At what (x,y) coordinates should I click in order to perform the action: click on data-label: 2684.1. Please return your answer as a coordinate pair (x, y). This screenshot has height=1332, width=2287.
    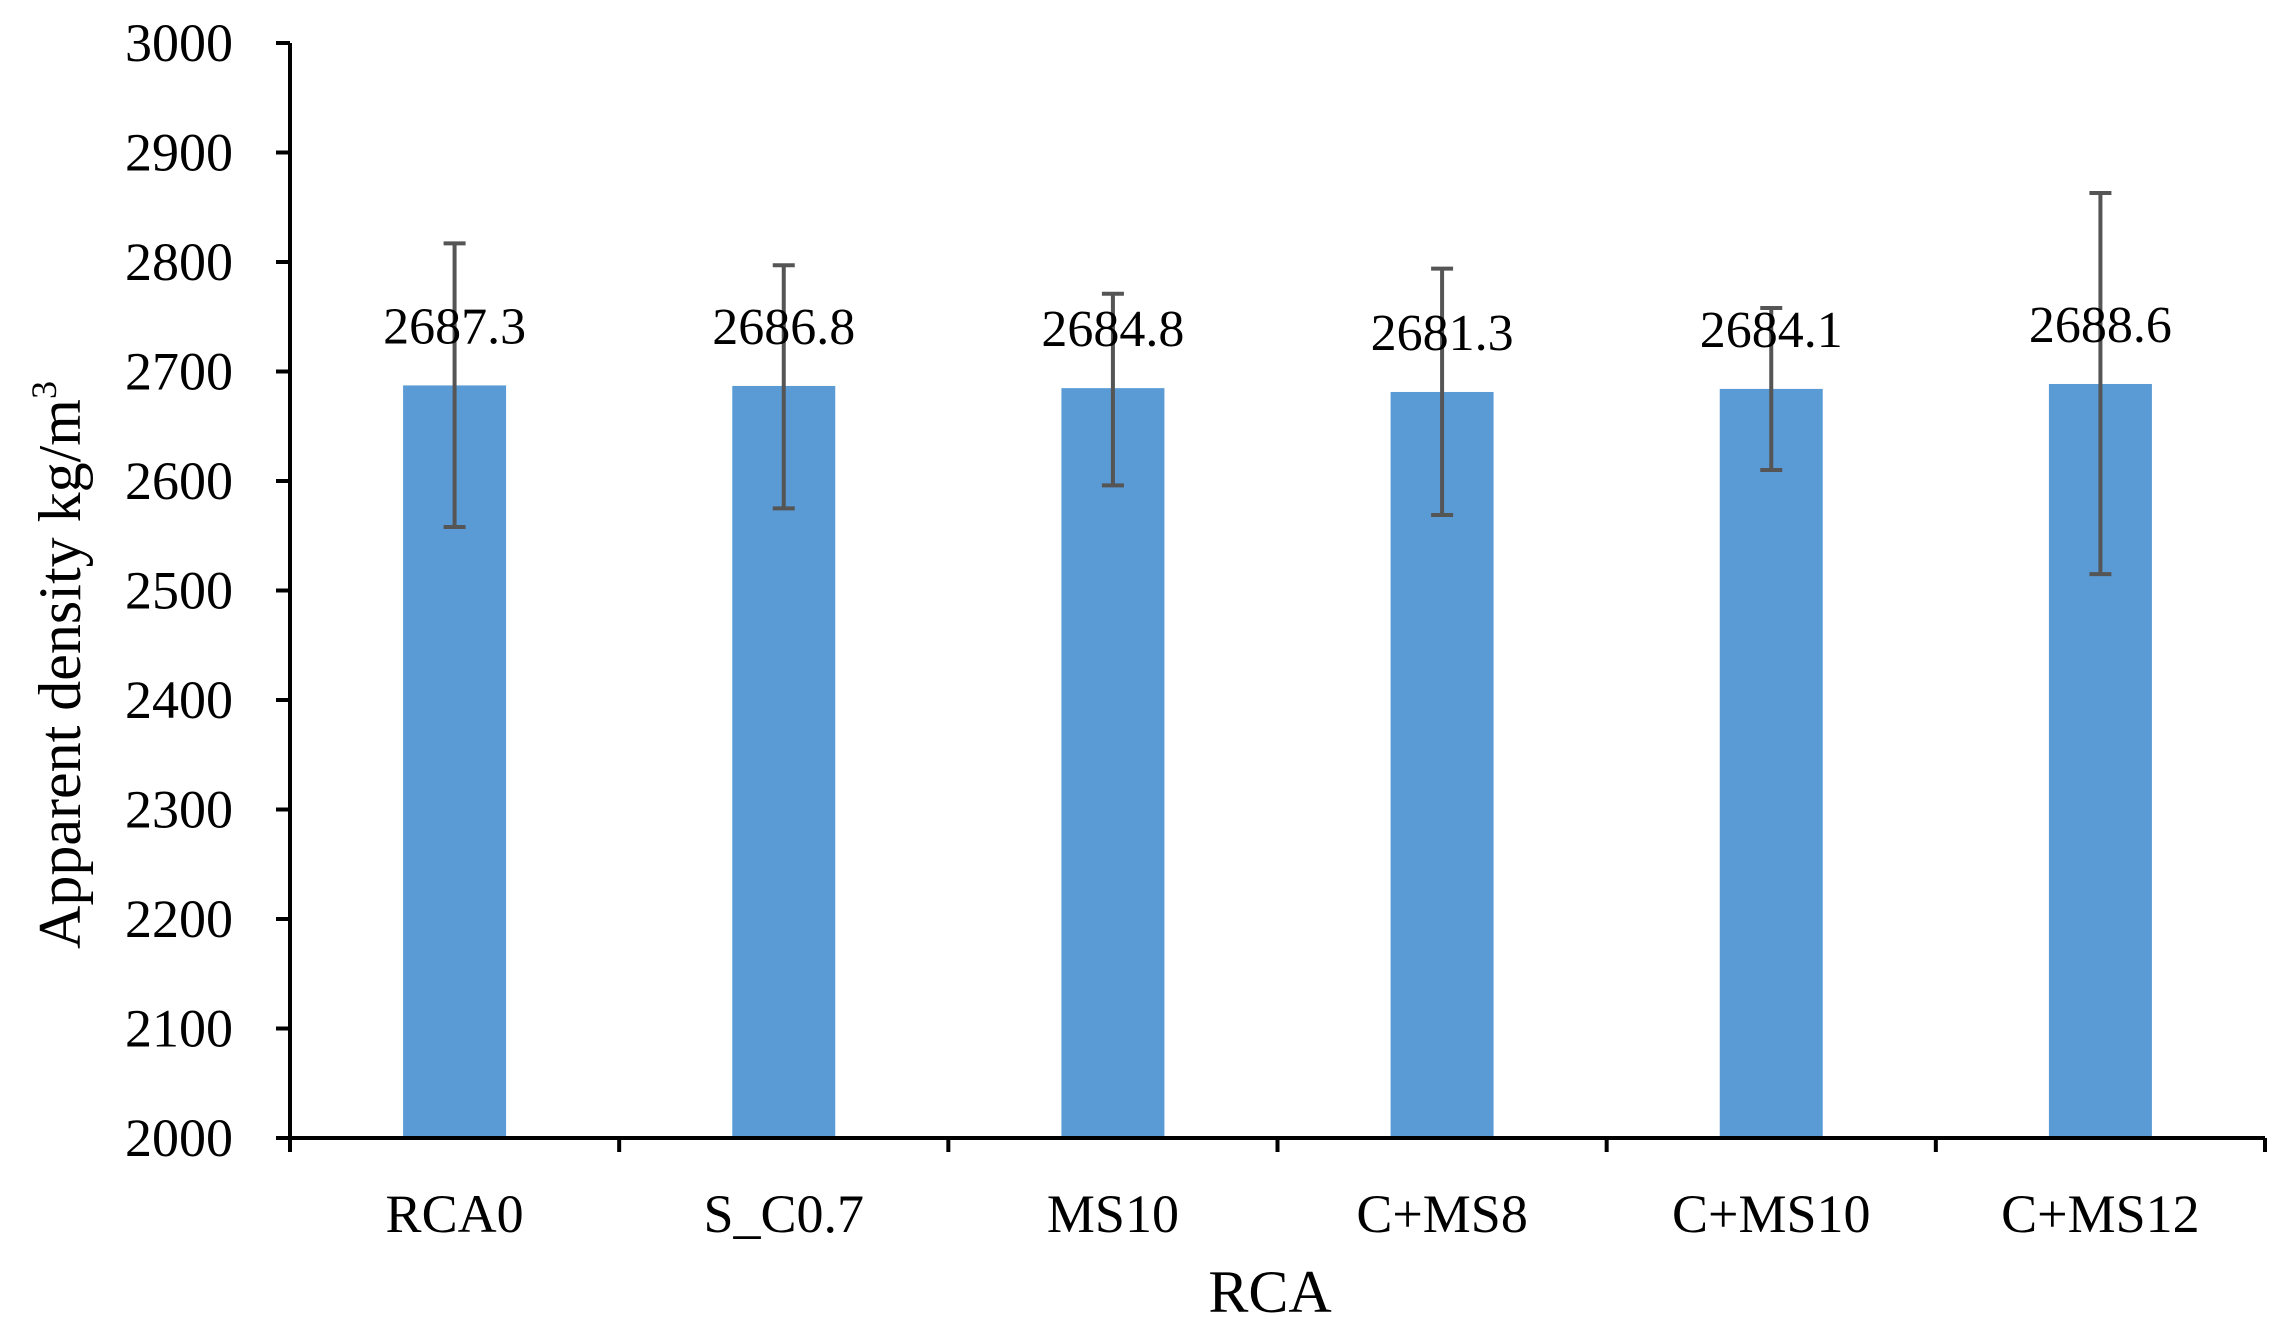
    Looking at the image, I should click on (1771, 330).